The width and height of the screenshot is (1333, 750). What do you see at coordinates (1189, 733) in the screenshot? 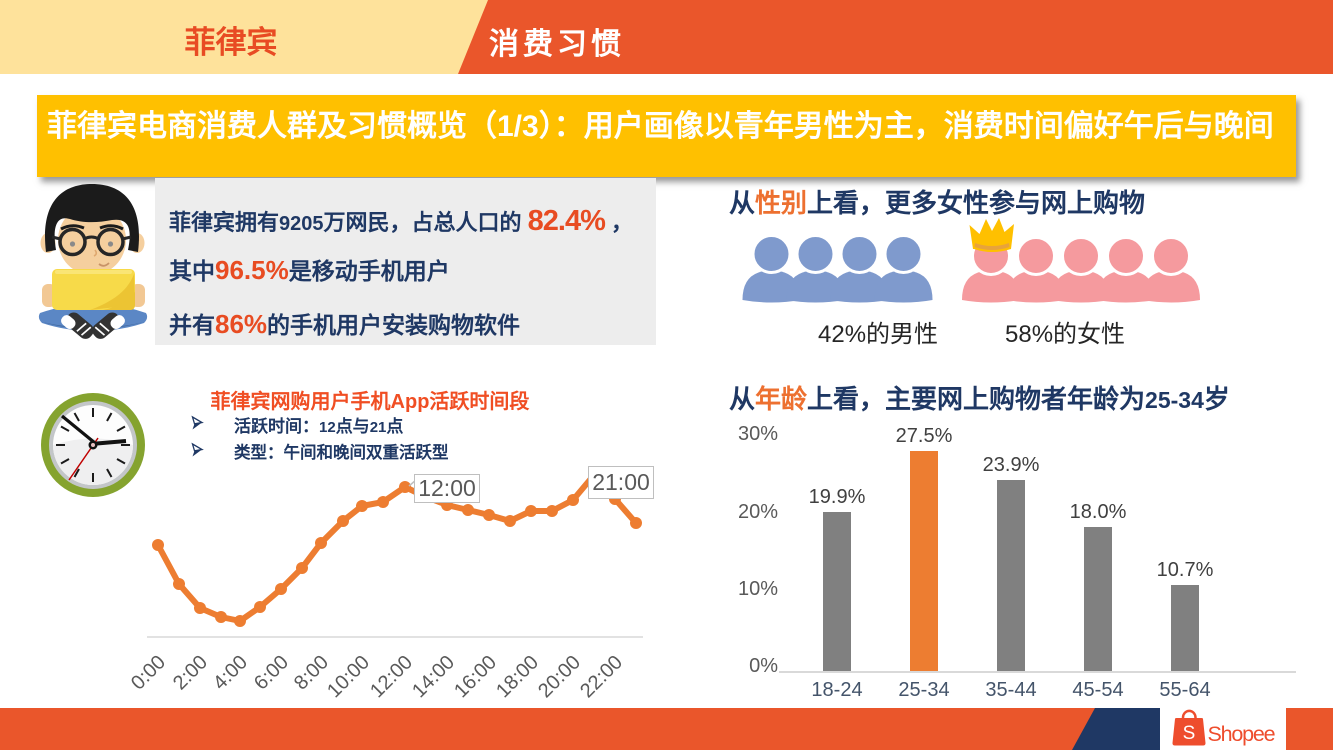
I see `svg-text: S` at bounding box center [1189, 733].